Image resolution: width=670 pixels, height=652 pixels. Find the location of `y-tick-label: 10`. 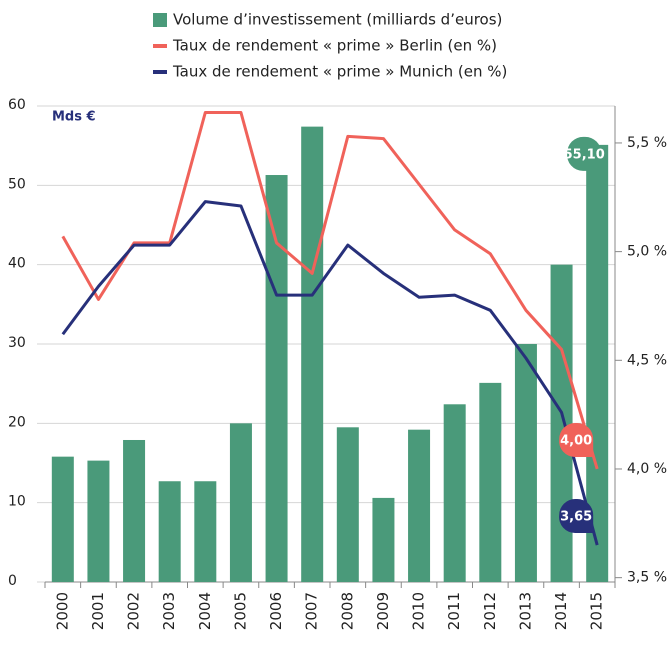

y-tick-label: 10 is located at coordinates (17, 502).